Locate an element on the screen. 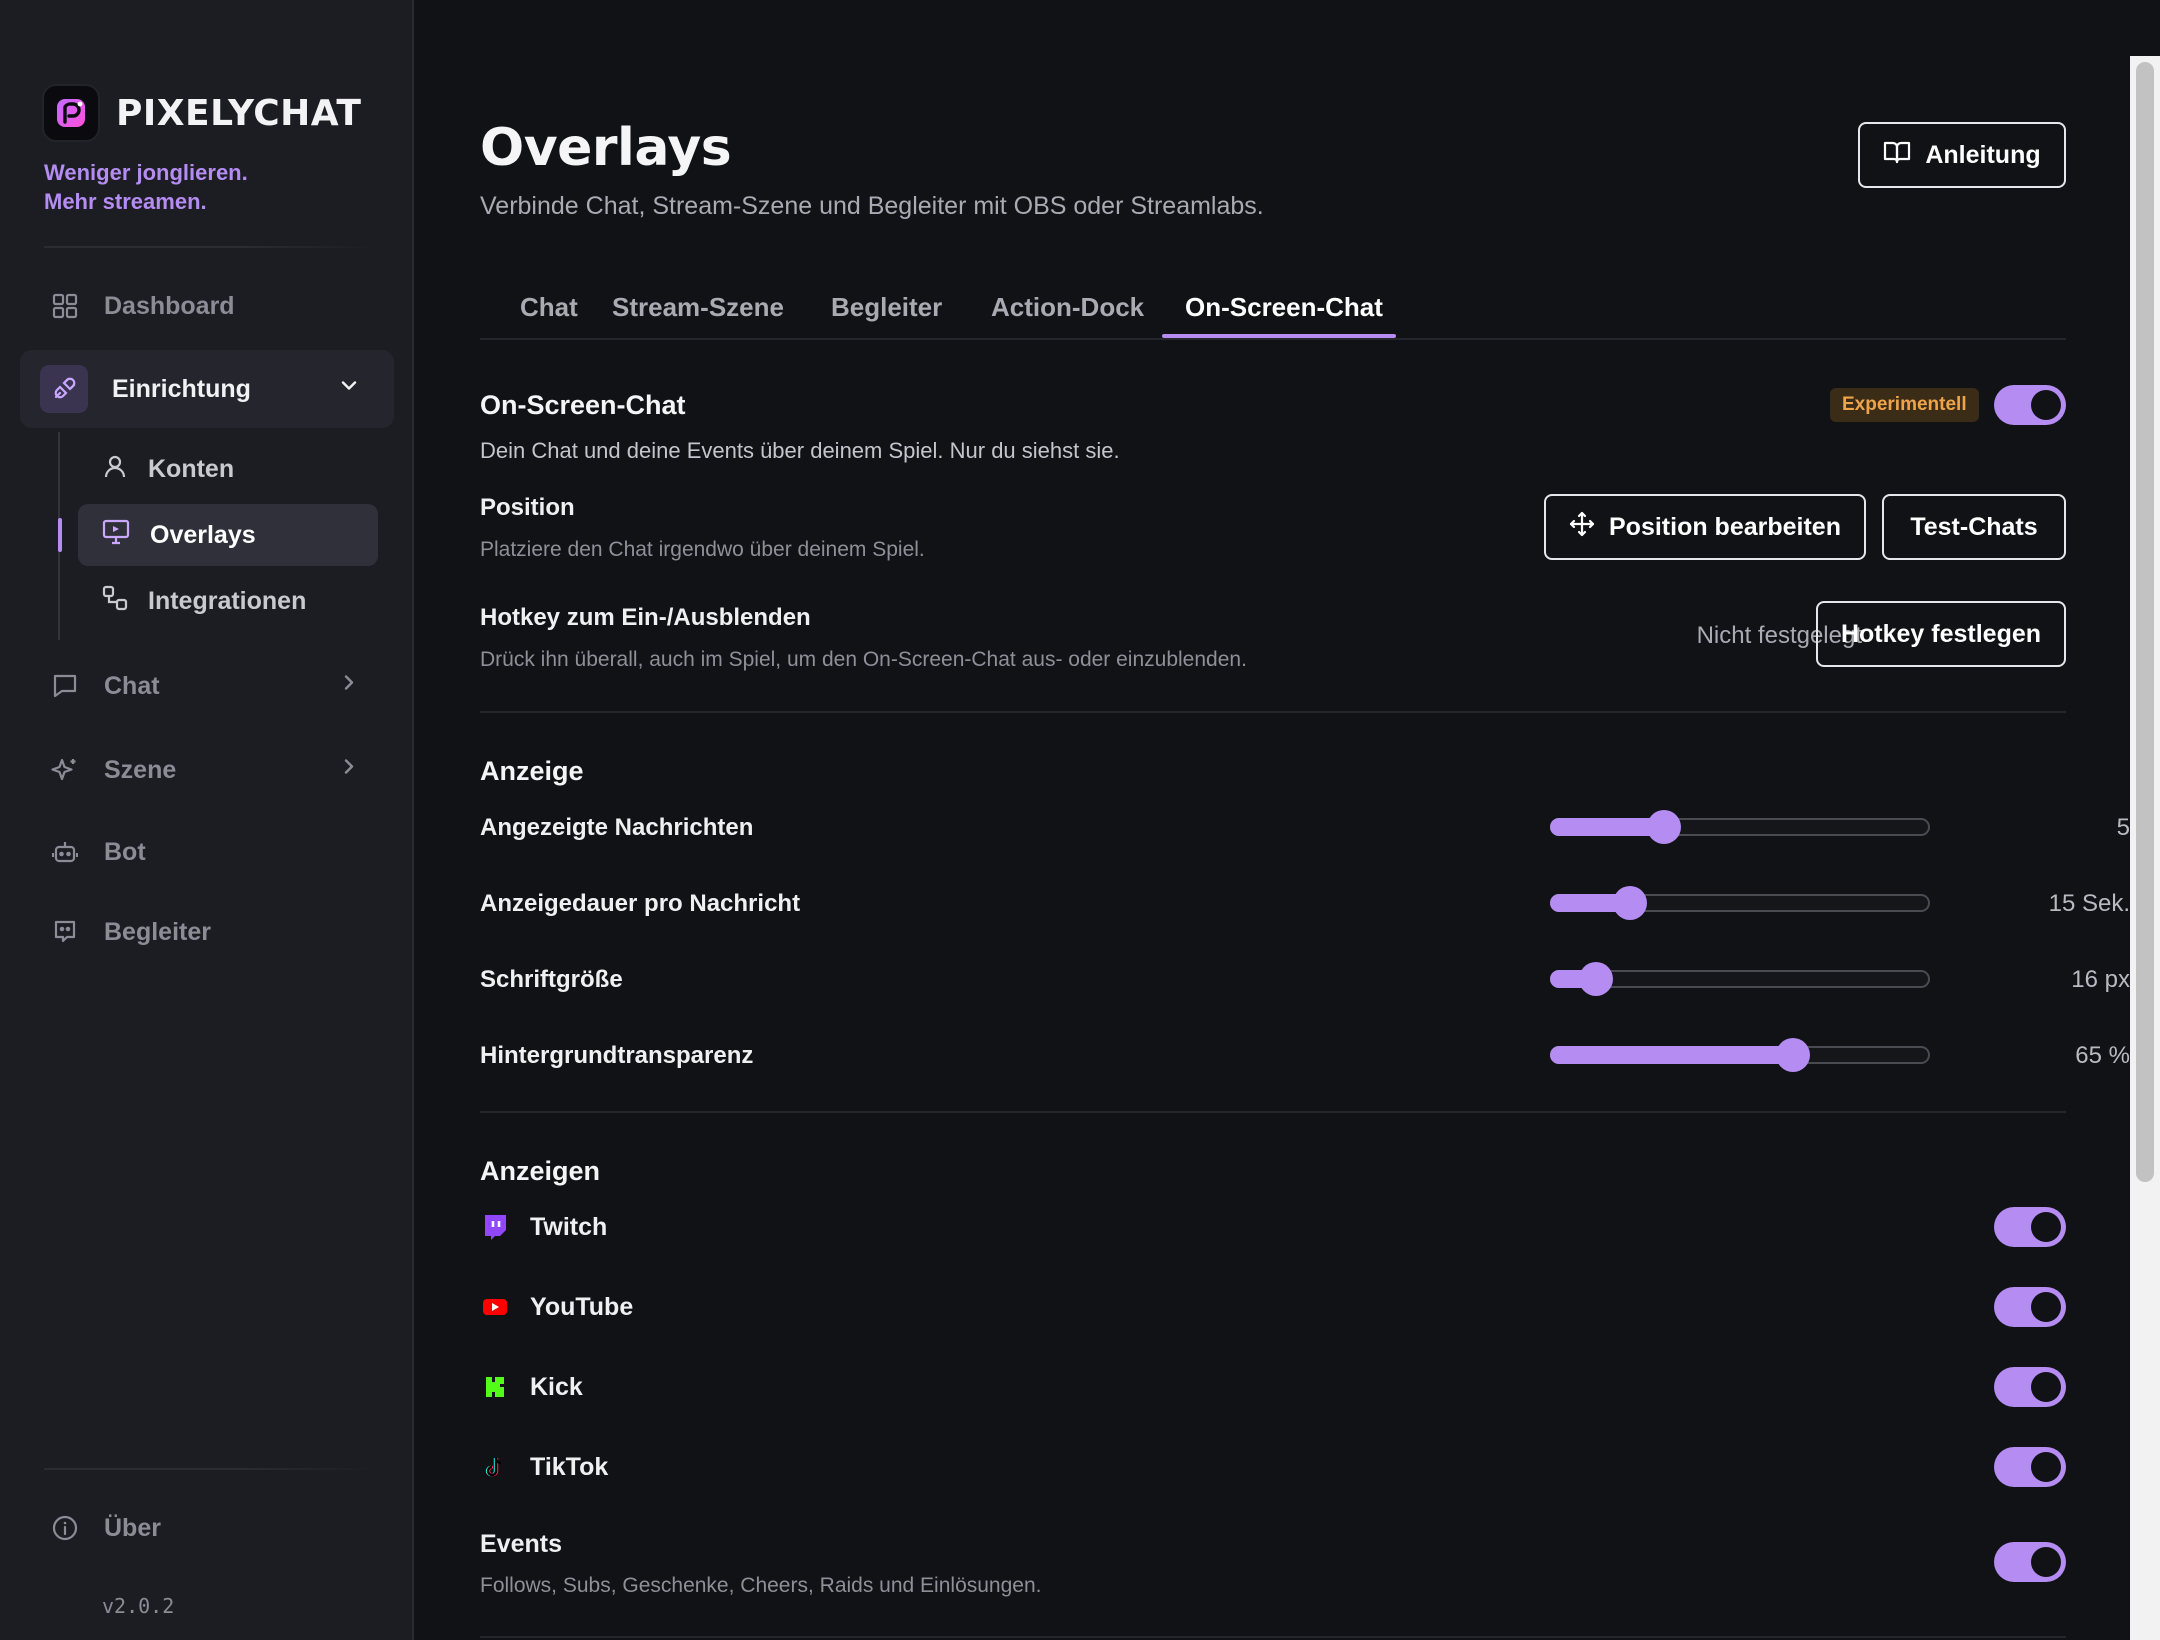 This screenshot has height=1640, width=2160. chevron-down-icon is located at coordinates (349, 389).